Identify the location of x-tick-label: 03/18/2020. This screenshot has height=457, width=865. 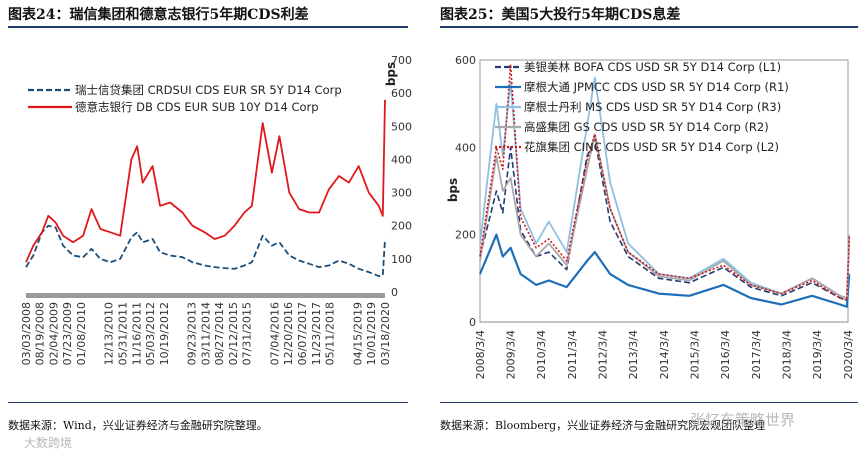
(385, 333).